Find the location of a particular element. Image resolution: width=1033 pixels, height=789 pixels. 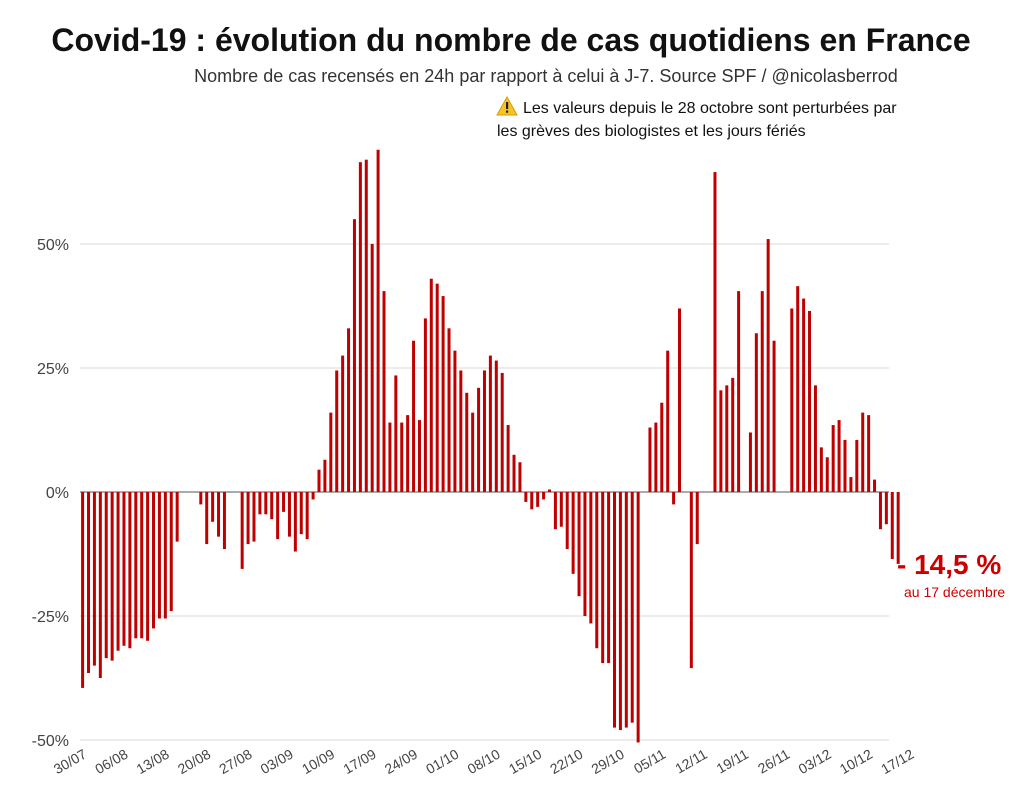

x-tick-label: 15/10 is located at coordinates (525, 761).